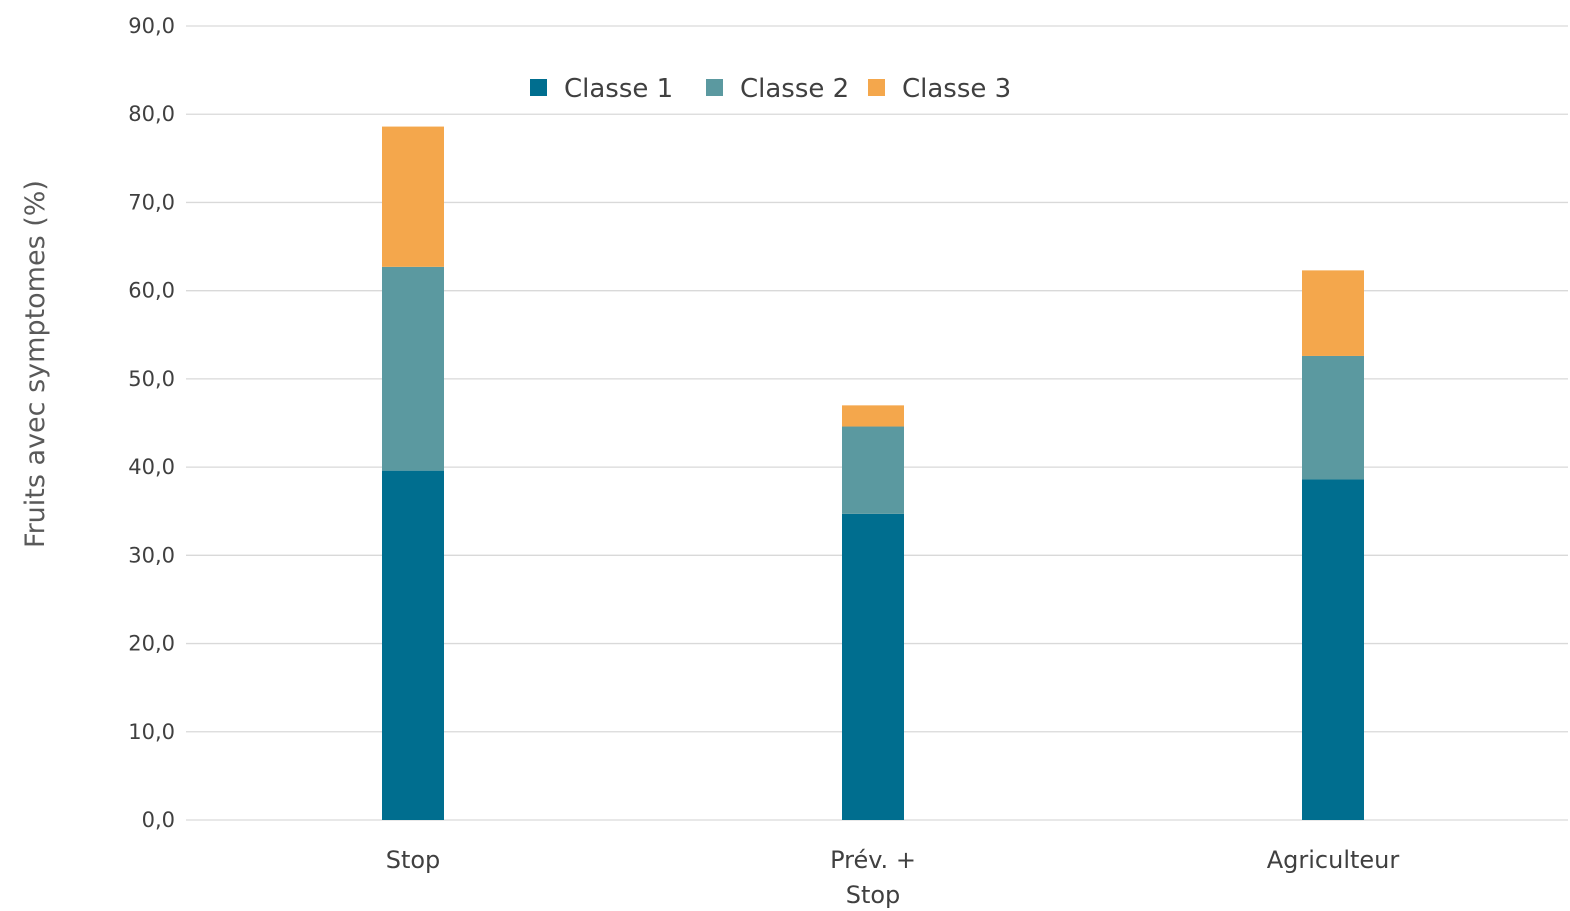 Image resolution: width=1570 pixels, height=911 pixels. I want to click on y-tick-label: 40,0, so click(151, 467).